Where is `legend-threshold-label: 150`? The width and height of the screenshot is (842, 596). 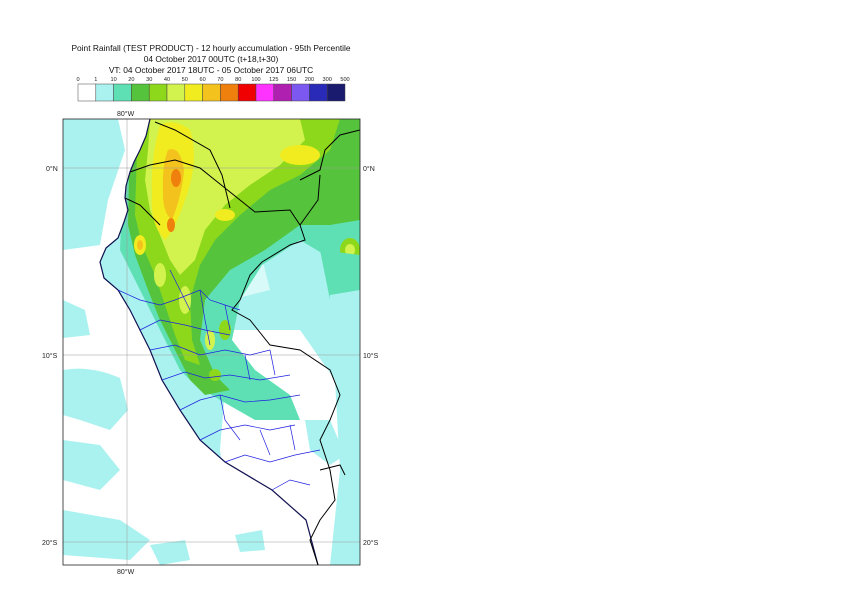
legend-threshold-label: 150 is located at coordinates (291, 80).